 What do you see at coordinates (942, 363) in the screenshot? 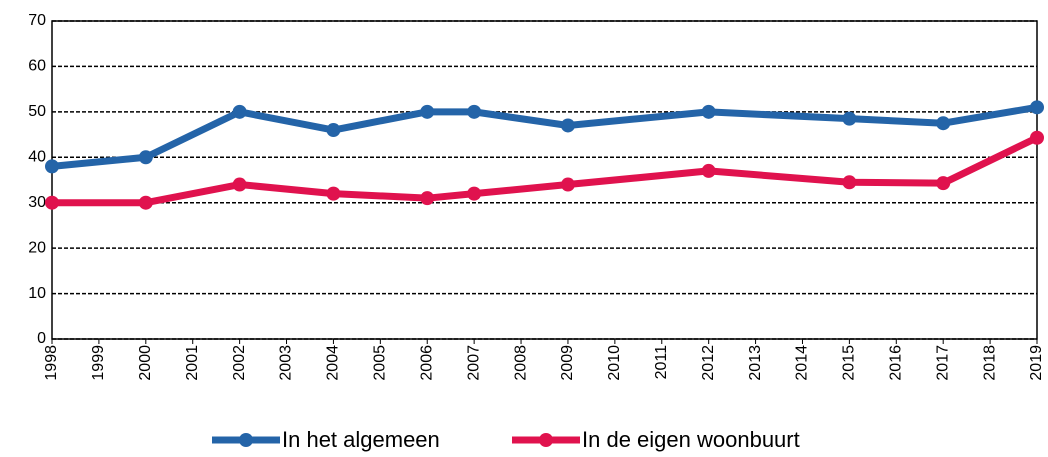
I see `x-tick-label: 2017` at bounding box center [942, 363].